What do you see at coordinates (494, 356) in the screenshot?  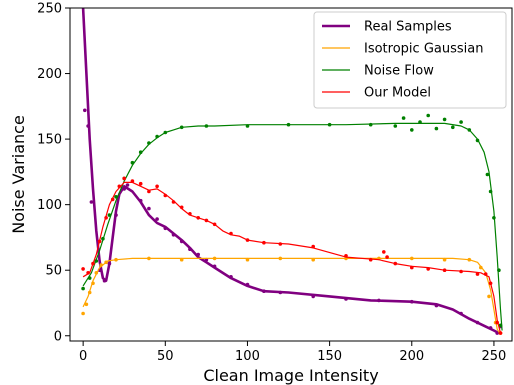 I see `x-tick-label: 250` at bounding box center [494, 356].